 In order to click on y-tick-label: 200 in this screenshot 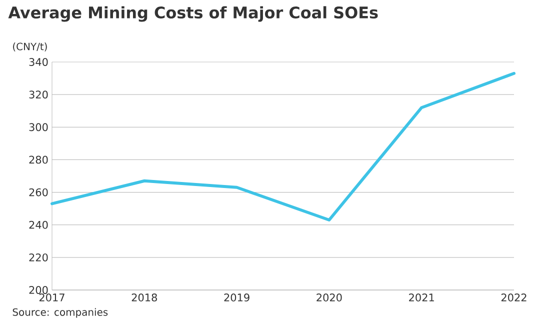, I will do `click(38, 290)`.